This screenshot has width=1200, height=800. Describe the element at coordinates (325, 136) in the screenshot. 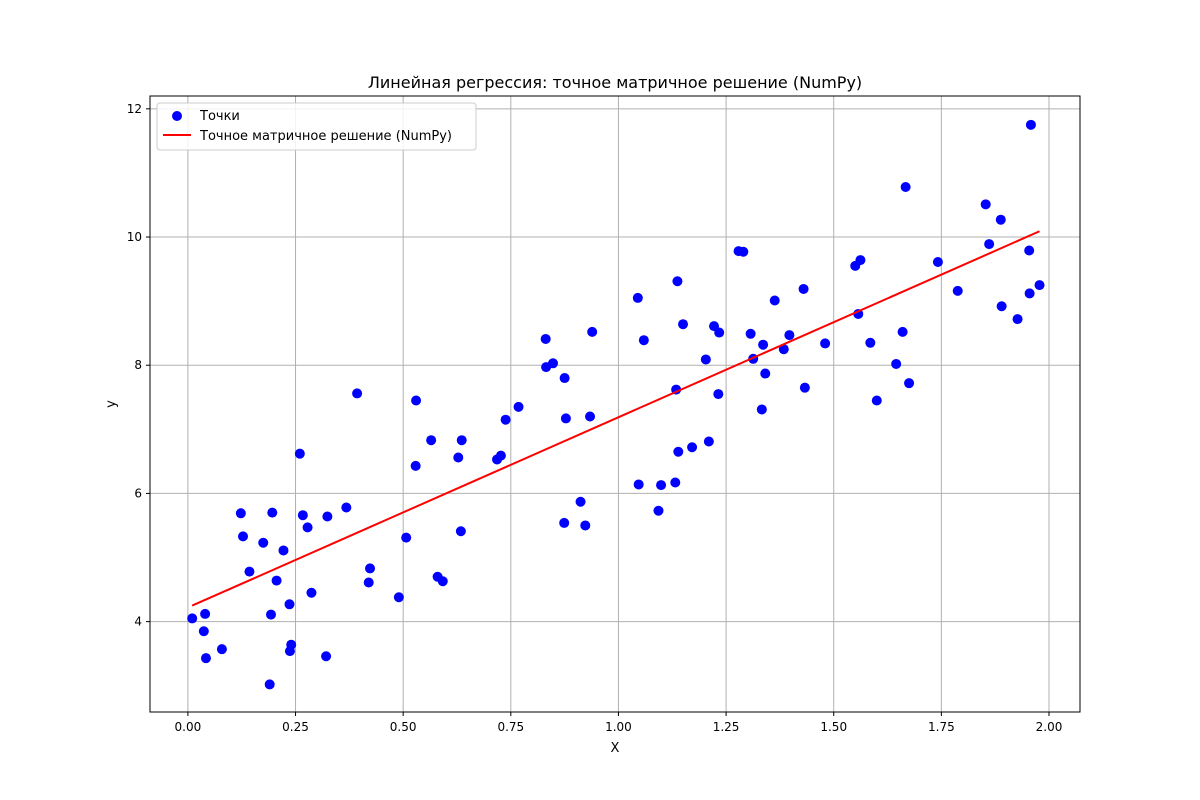

I see `legend-label-regression: Точное матричное решение (NumPy)` at that location.